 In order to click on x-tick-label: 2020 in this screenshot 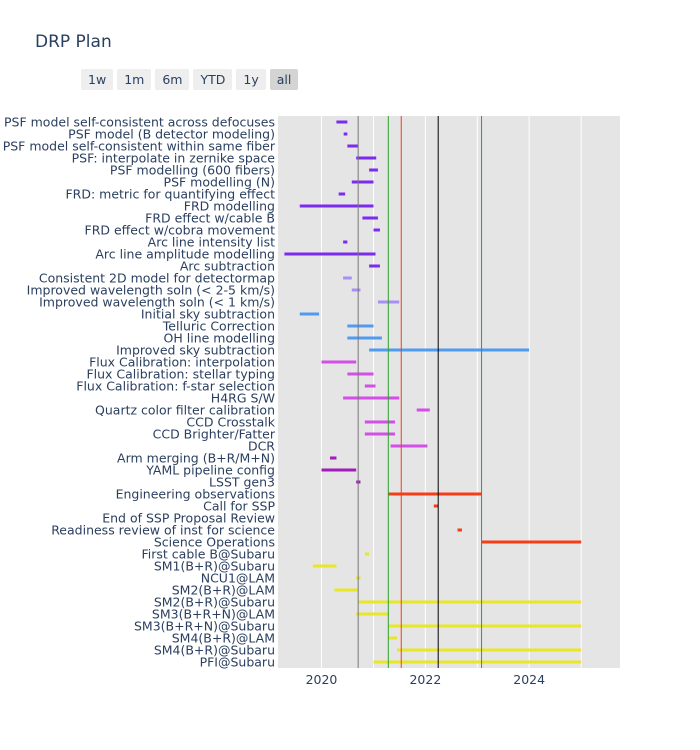, I will do `click(322, 679)`.